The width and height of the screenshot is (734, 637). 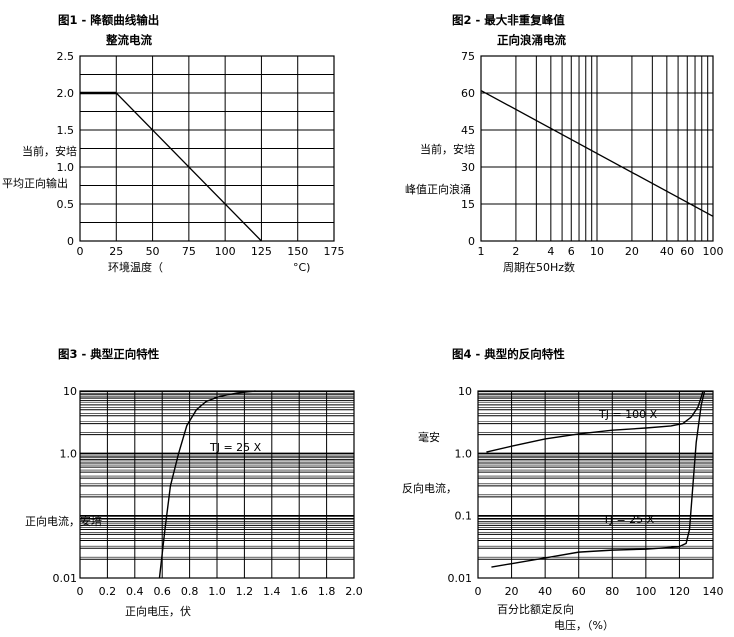 What do you see at coordinates (354, 591) in the screenshot?
I see `chart3-x-tick-label: 2.0` at bounding box center [354, 591].